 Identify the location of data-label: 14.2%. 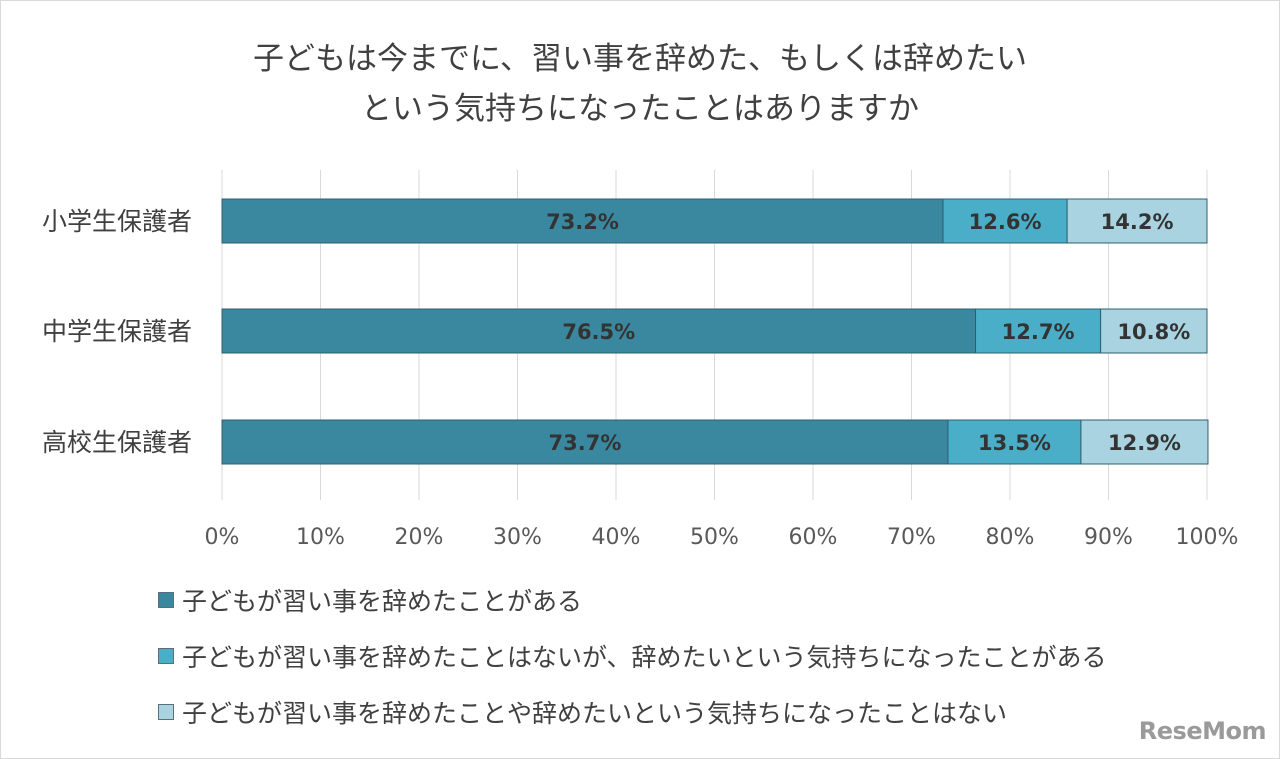
(1137, 222).